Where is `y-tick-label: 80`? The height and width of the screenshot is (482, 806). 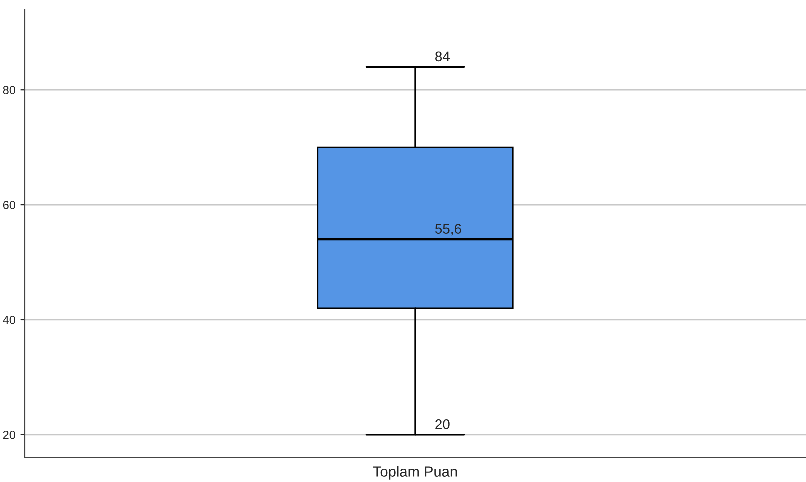
y-tick-label: 80 is located at coordinates (9, 90).